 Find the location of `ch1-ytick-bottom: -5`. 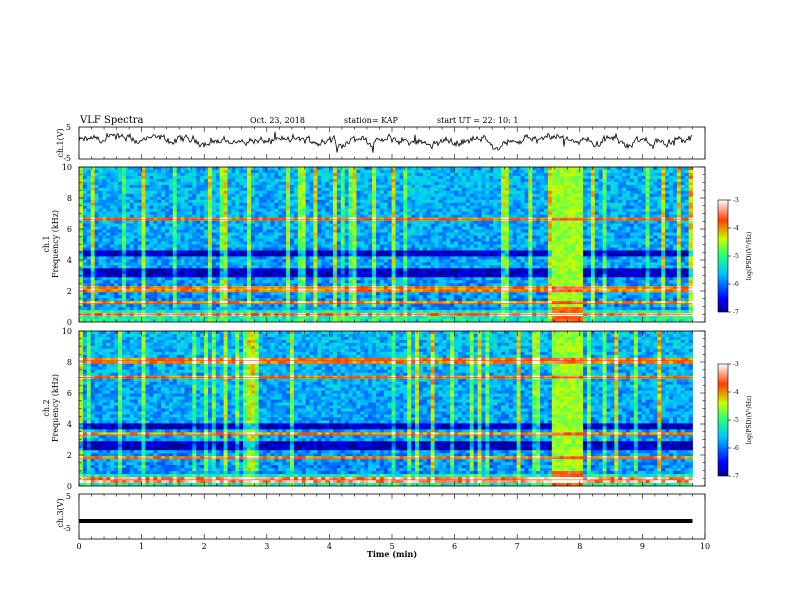

ch1-ytick-bottom: -5 is located at coordinates (67, 158).